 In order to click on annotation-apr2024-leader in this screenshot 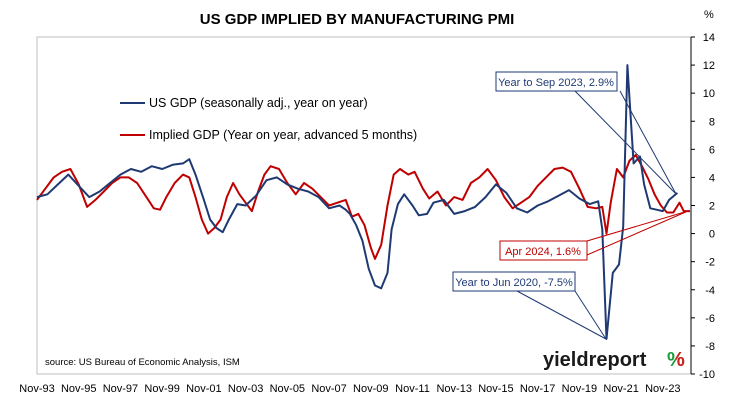, I will do `click(637, 226)`.